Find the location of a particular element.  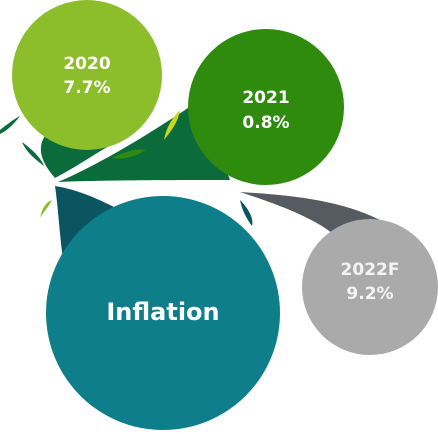

circle-2022 is located at coordinates (370, 287).